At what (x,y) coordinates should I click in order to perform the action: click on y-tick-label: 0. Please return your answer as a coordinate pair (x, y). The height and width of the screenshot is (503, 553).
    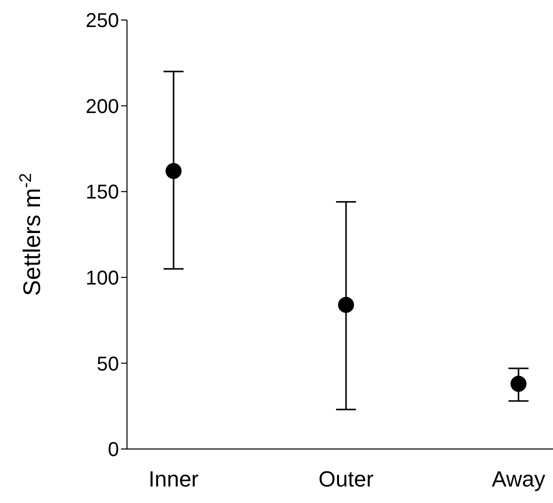
    Looking at the image, I should click on (113, 450).